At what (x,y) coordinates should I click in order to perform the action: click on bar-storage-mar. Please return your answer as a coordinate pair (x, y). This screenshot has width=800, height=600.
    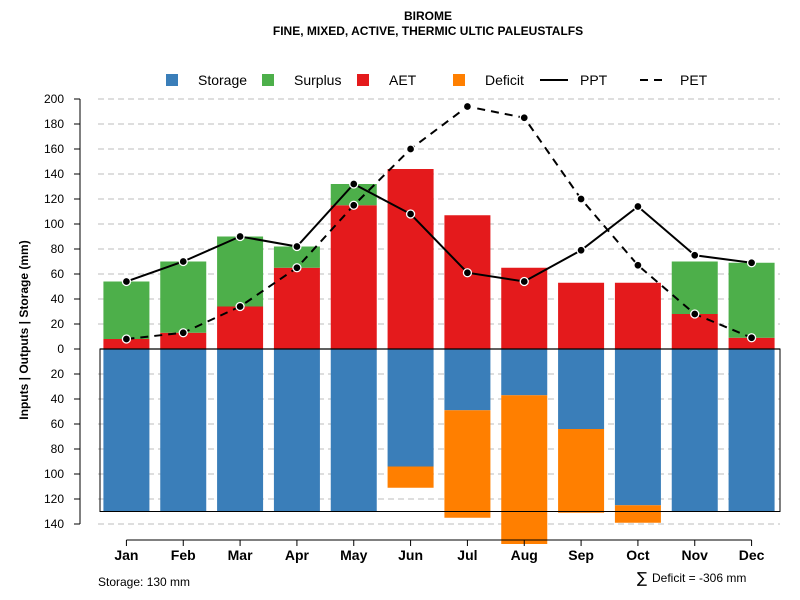
    Looking at the image, I should click on (240, 430).